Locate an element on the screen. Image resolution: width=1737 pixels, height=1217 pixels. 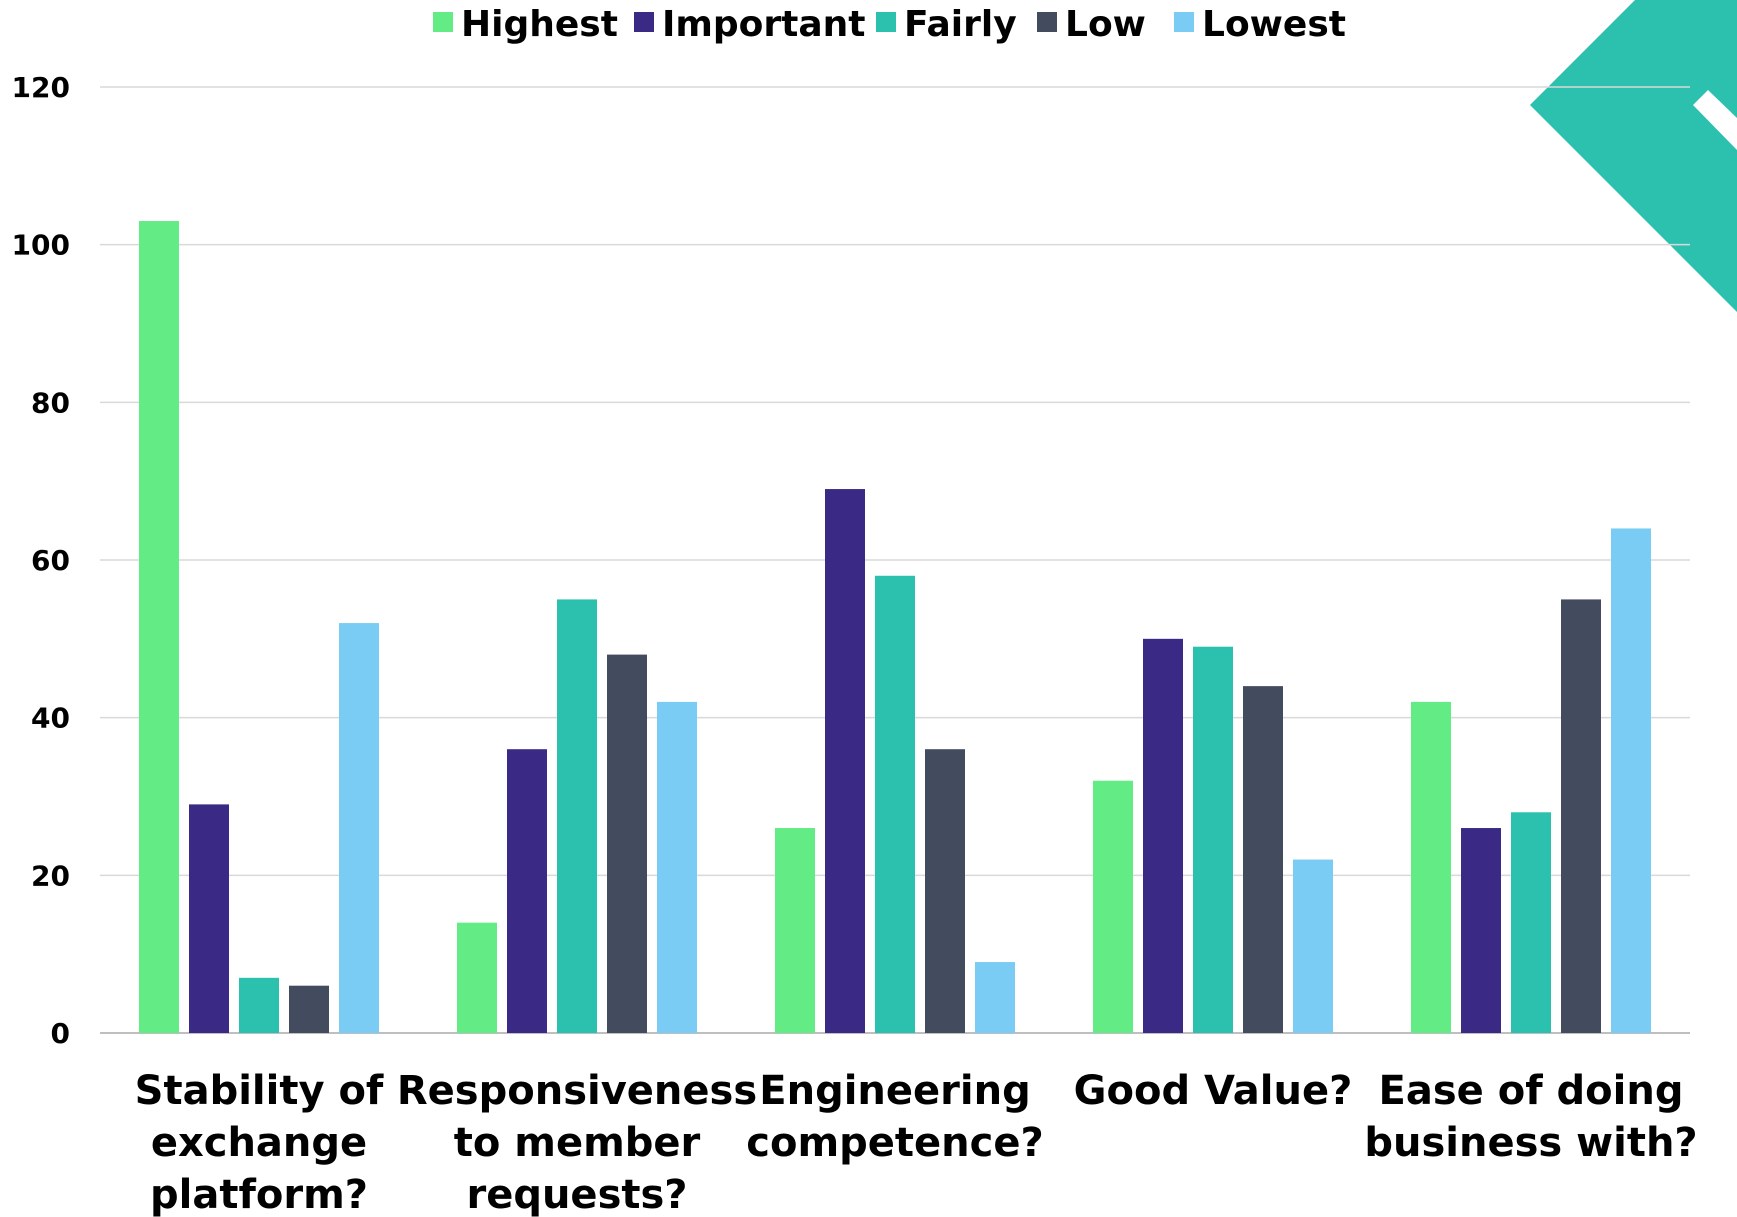
y-tick-label: 60 is located at coordinates (50, 560).